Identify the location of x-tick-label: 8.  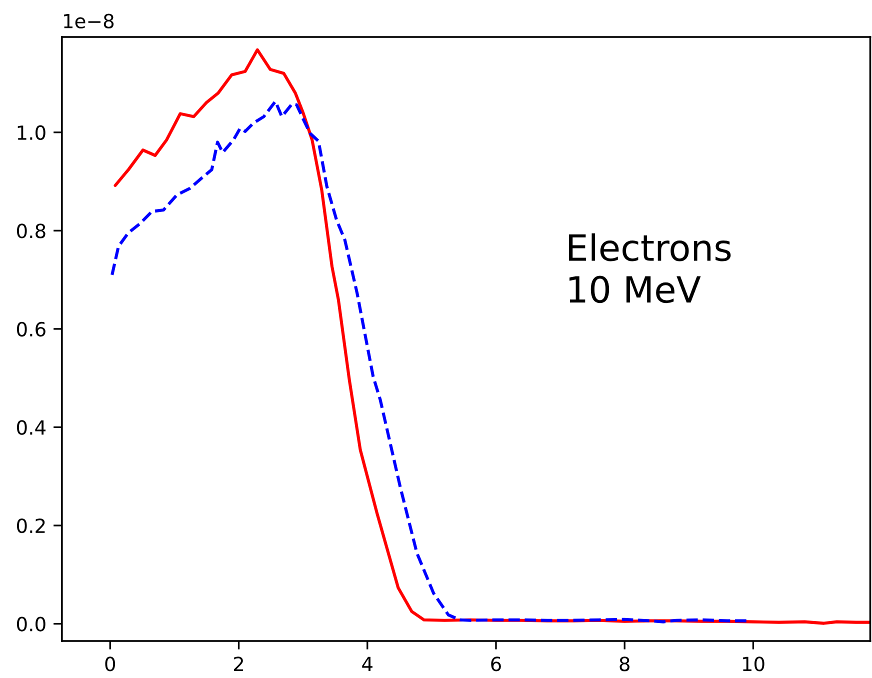
(625, 664).